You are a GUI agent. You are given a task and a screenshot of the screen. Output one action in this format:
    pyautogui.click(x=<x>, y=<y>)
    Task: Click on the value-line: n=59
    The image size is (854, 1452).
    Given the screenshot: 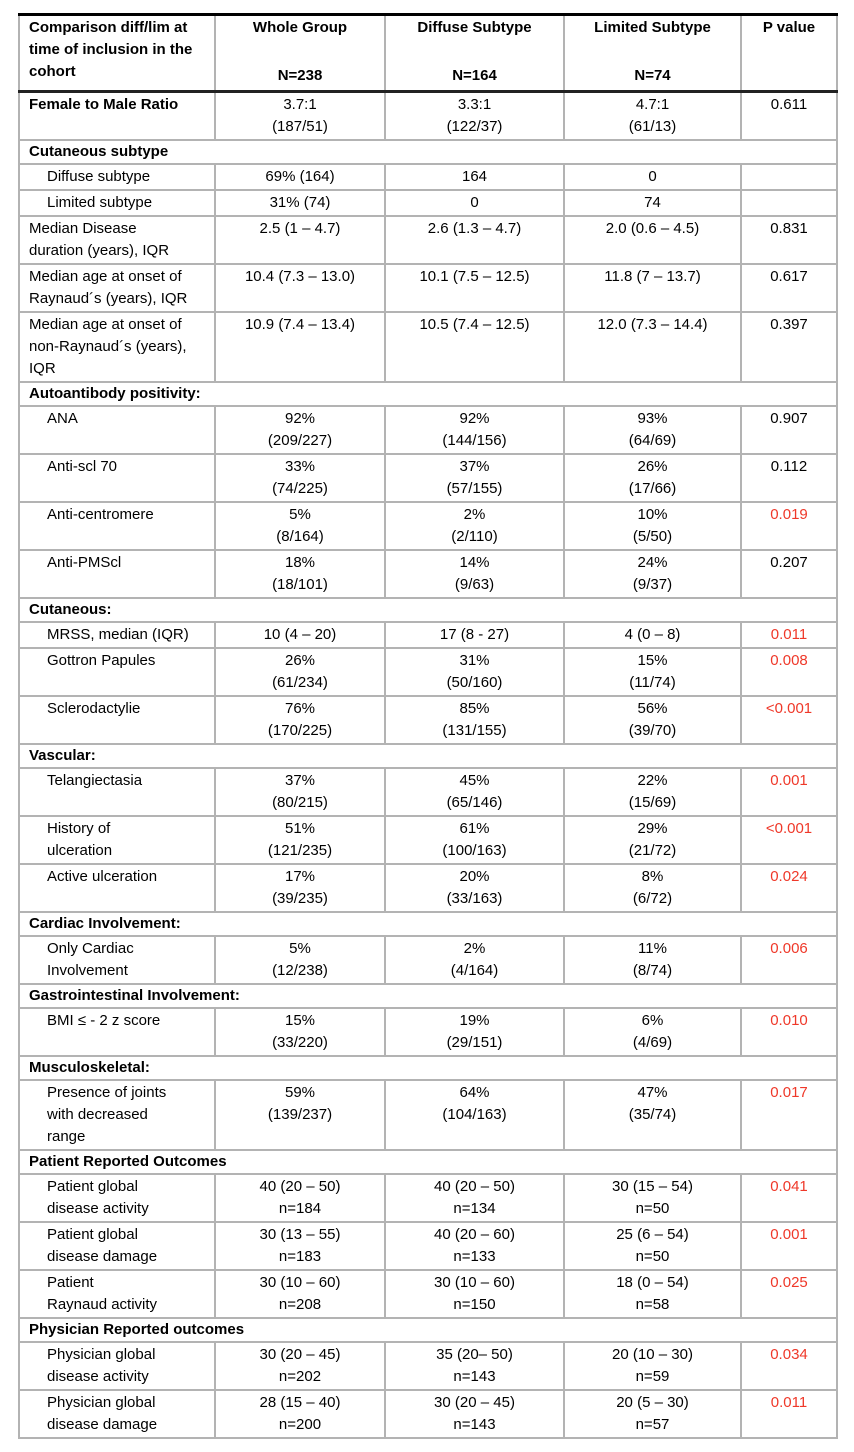 What is the action you would take?
    pyautogui.click(x=652, y=1376)
    